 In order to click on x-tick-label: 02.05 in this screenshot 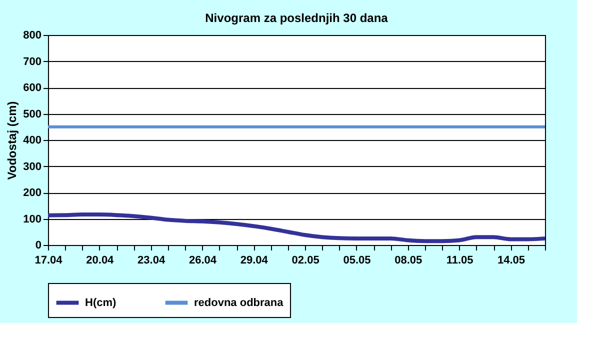, I will do `click(306, 260)`.